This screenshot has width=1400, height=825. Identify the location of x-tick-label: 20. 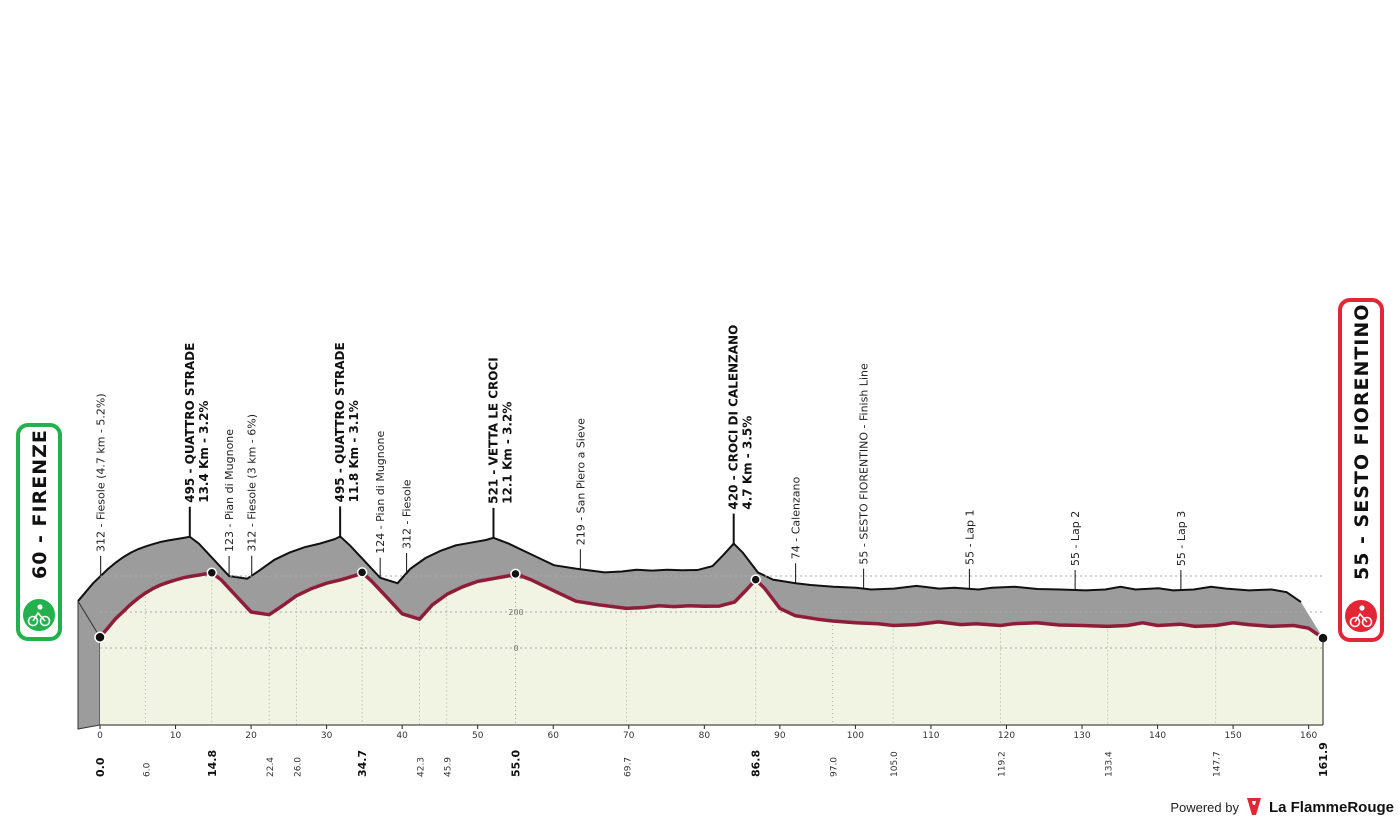
(251, 736).